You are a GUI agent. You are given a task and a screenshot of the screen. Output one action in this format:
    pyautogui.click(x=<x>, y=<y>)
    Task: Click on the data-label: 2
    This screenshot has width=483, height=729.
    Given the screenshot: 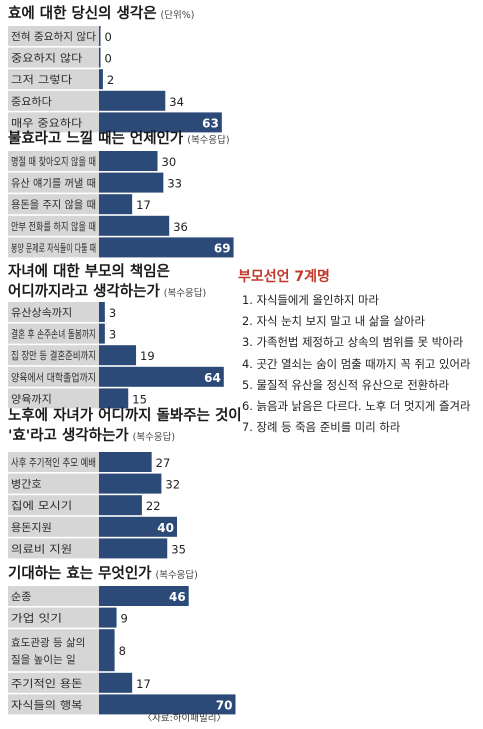 What is the action you would take?
    pyautogui.click(x=110, y=80)
    